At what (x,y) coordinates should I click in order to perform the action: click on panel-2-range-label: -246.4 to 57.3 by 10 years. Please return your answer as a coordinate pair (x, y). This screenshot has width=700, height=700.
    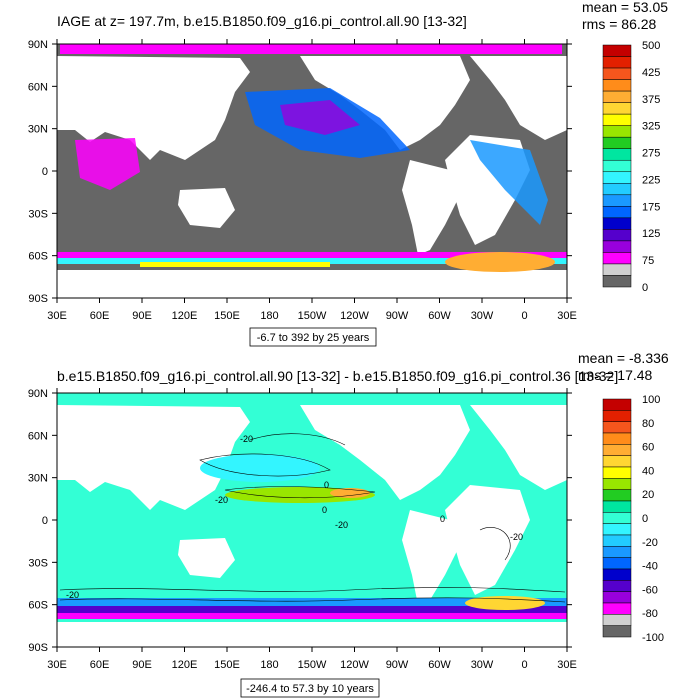
    Looking at the image, I should click on (310, 689).